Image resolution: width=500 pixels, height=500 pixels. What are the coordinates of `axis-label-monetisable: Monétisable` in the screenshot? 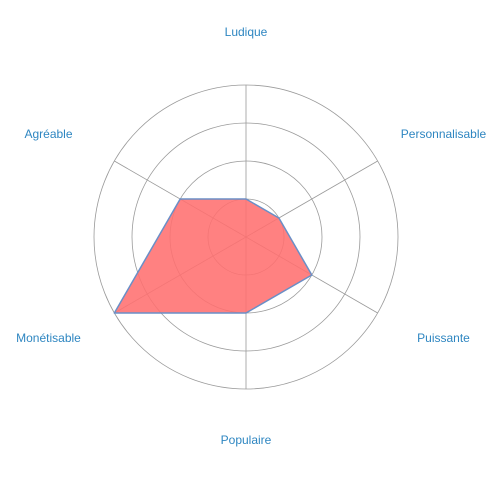 It's located at (48, 338).